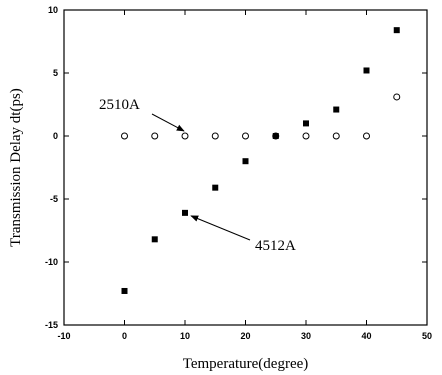 This screenshot has height=375, width=442. Describe the element at coordinates (54, 199) in the screenshot. I see `y-tick-label: -5` at that location.